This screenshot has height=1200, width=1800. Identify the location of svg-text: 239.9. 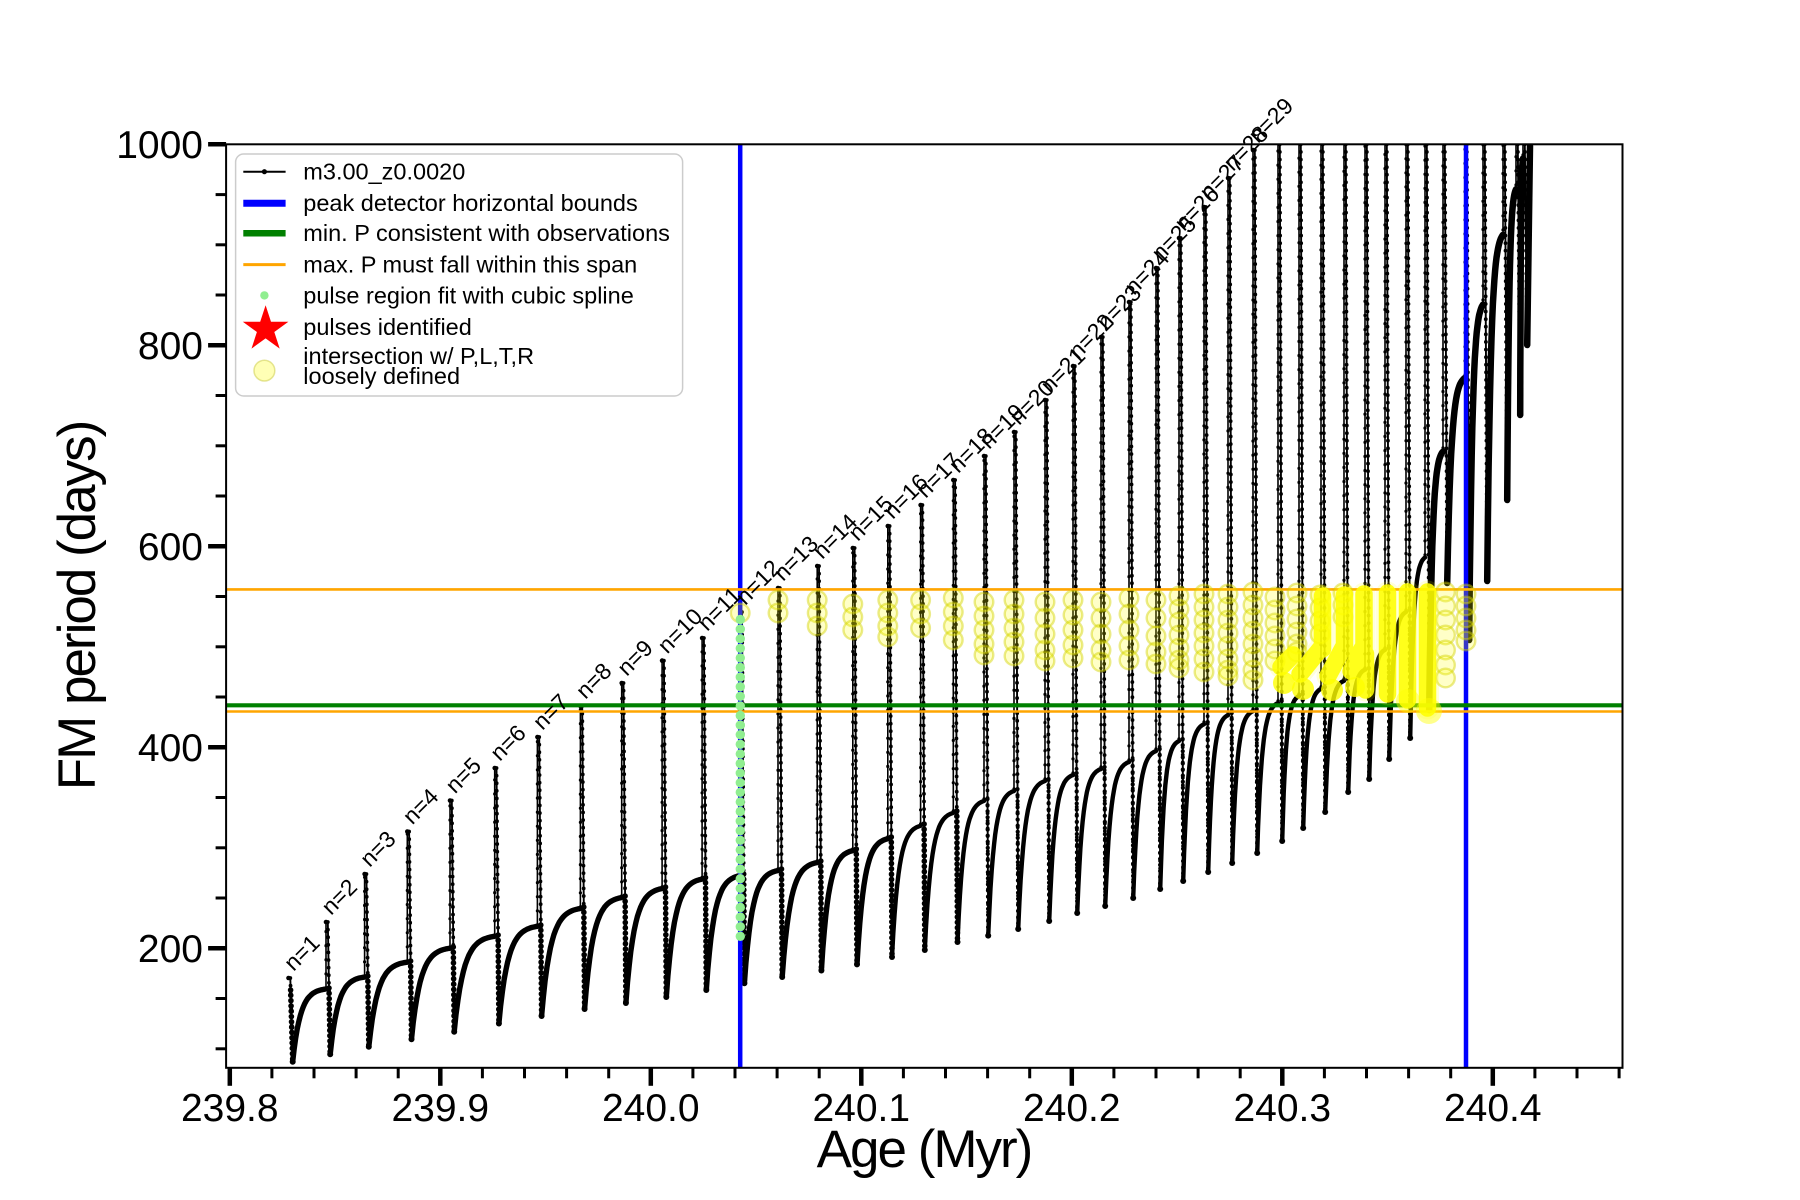
(440, 1108).